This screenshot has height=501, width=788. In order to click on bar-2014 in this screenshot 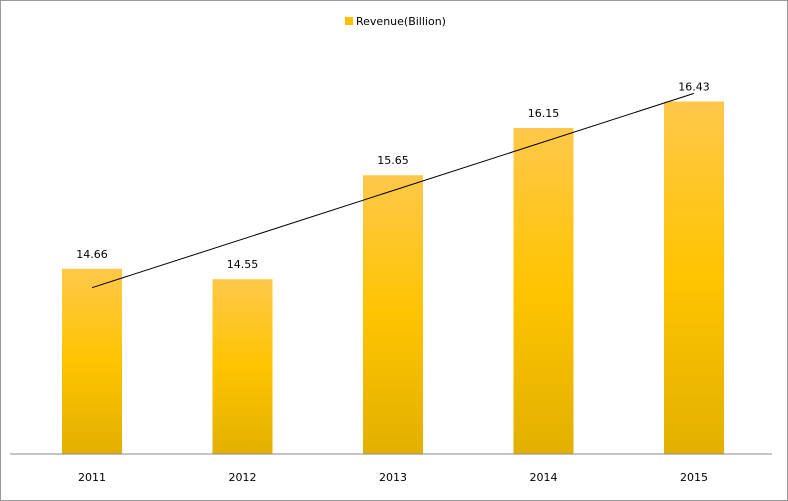, I will do `click(543, 291)`.